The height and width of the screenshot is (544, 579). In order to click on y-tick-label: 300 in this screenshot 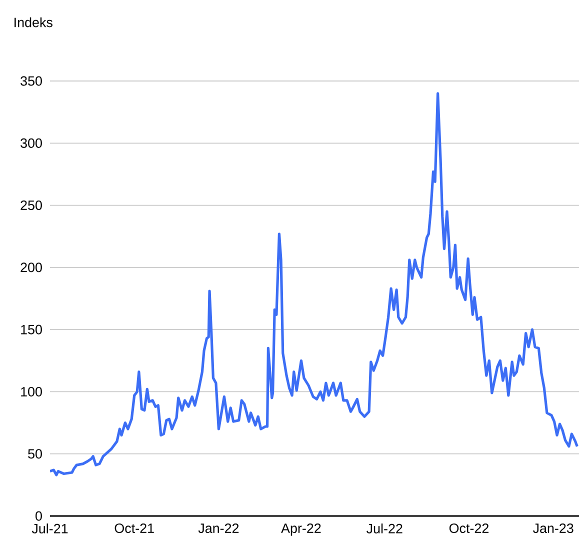, I will do `click(31, 143)`.